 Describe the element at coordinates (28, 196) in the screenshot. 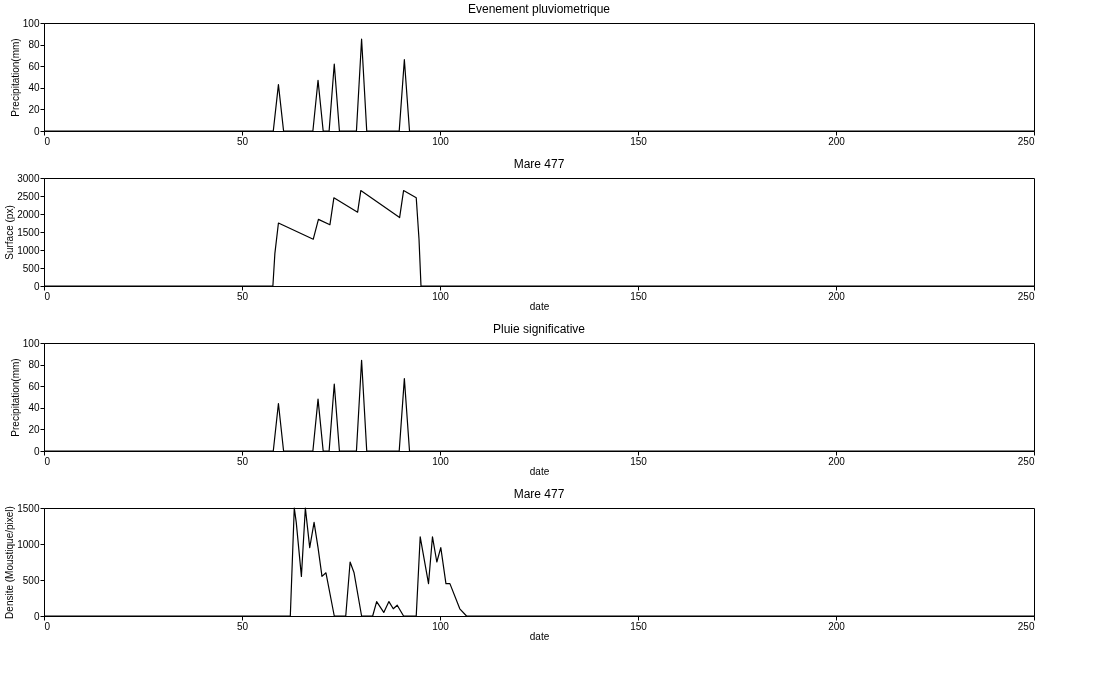

I see `y-tick-label: 2500` at that location.